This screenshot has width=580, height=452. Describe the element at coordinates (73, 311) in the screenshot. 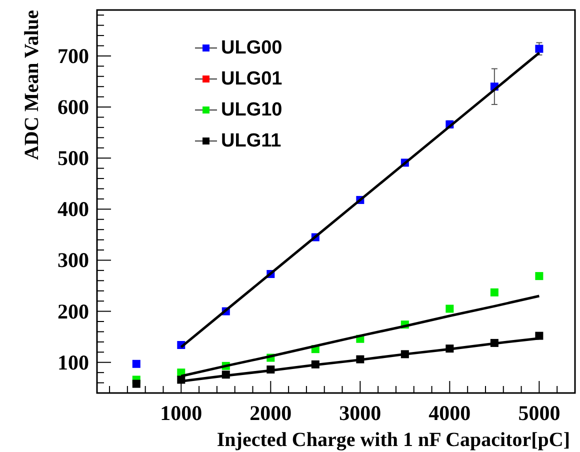

I see `y-tick-label: 200` at that location.